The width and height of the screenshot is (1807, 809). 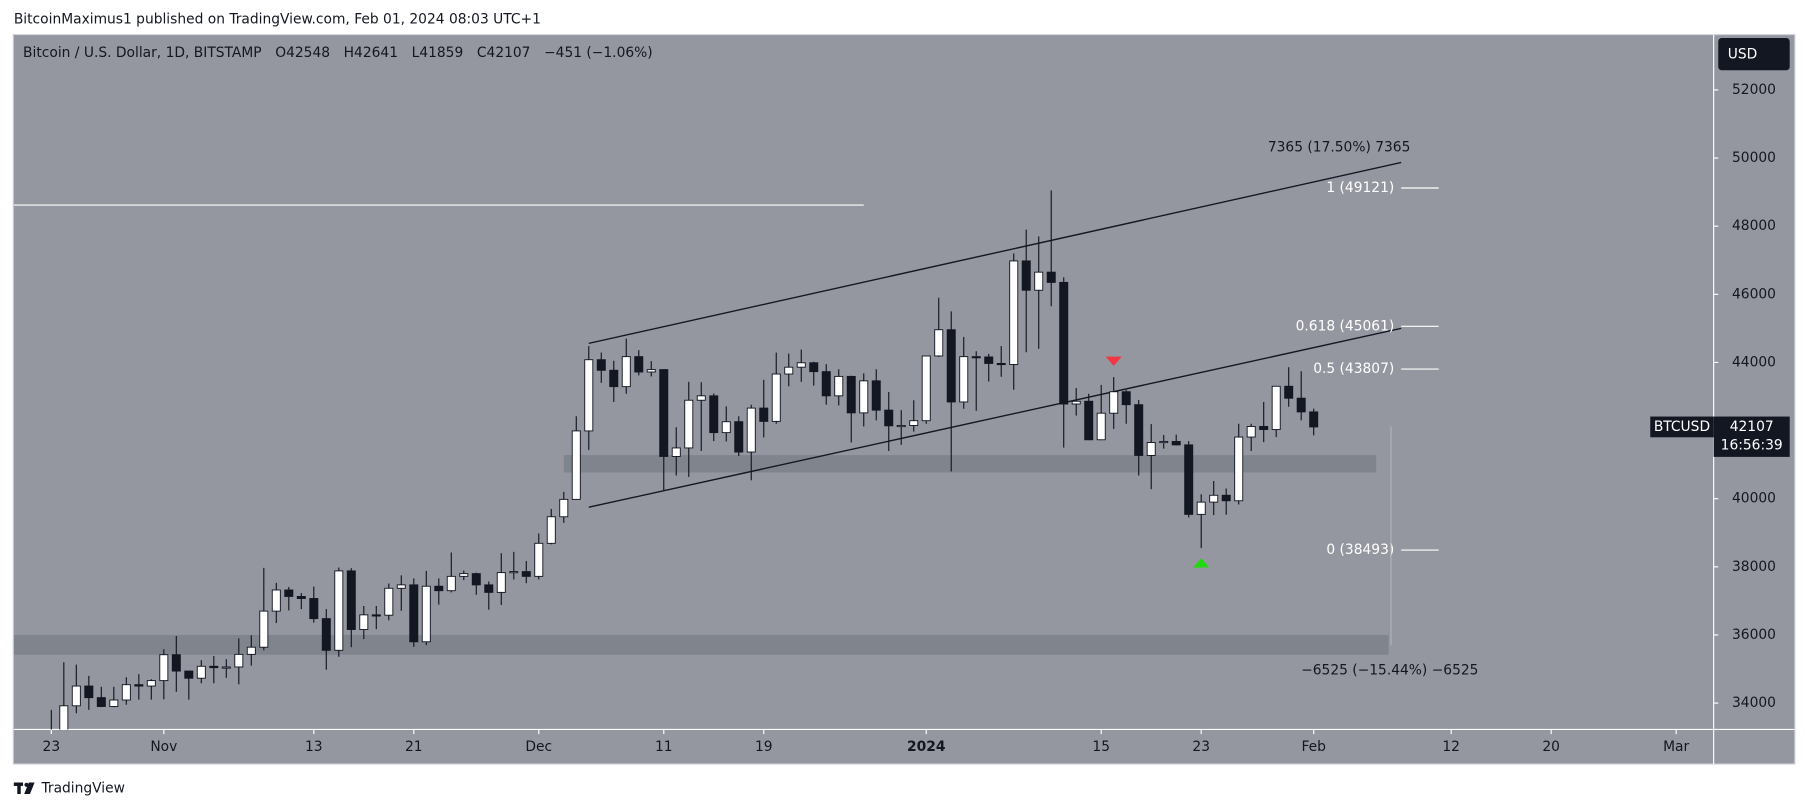 What do you see at coordinates (308, 53) in the screenshot?
I see `ohlc-value: 42548` at bounding box center [308, 53].